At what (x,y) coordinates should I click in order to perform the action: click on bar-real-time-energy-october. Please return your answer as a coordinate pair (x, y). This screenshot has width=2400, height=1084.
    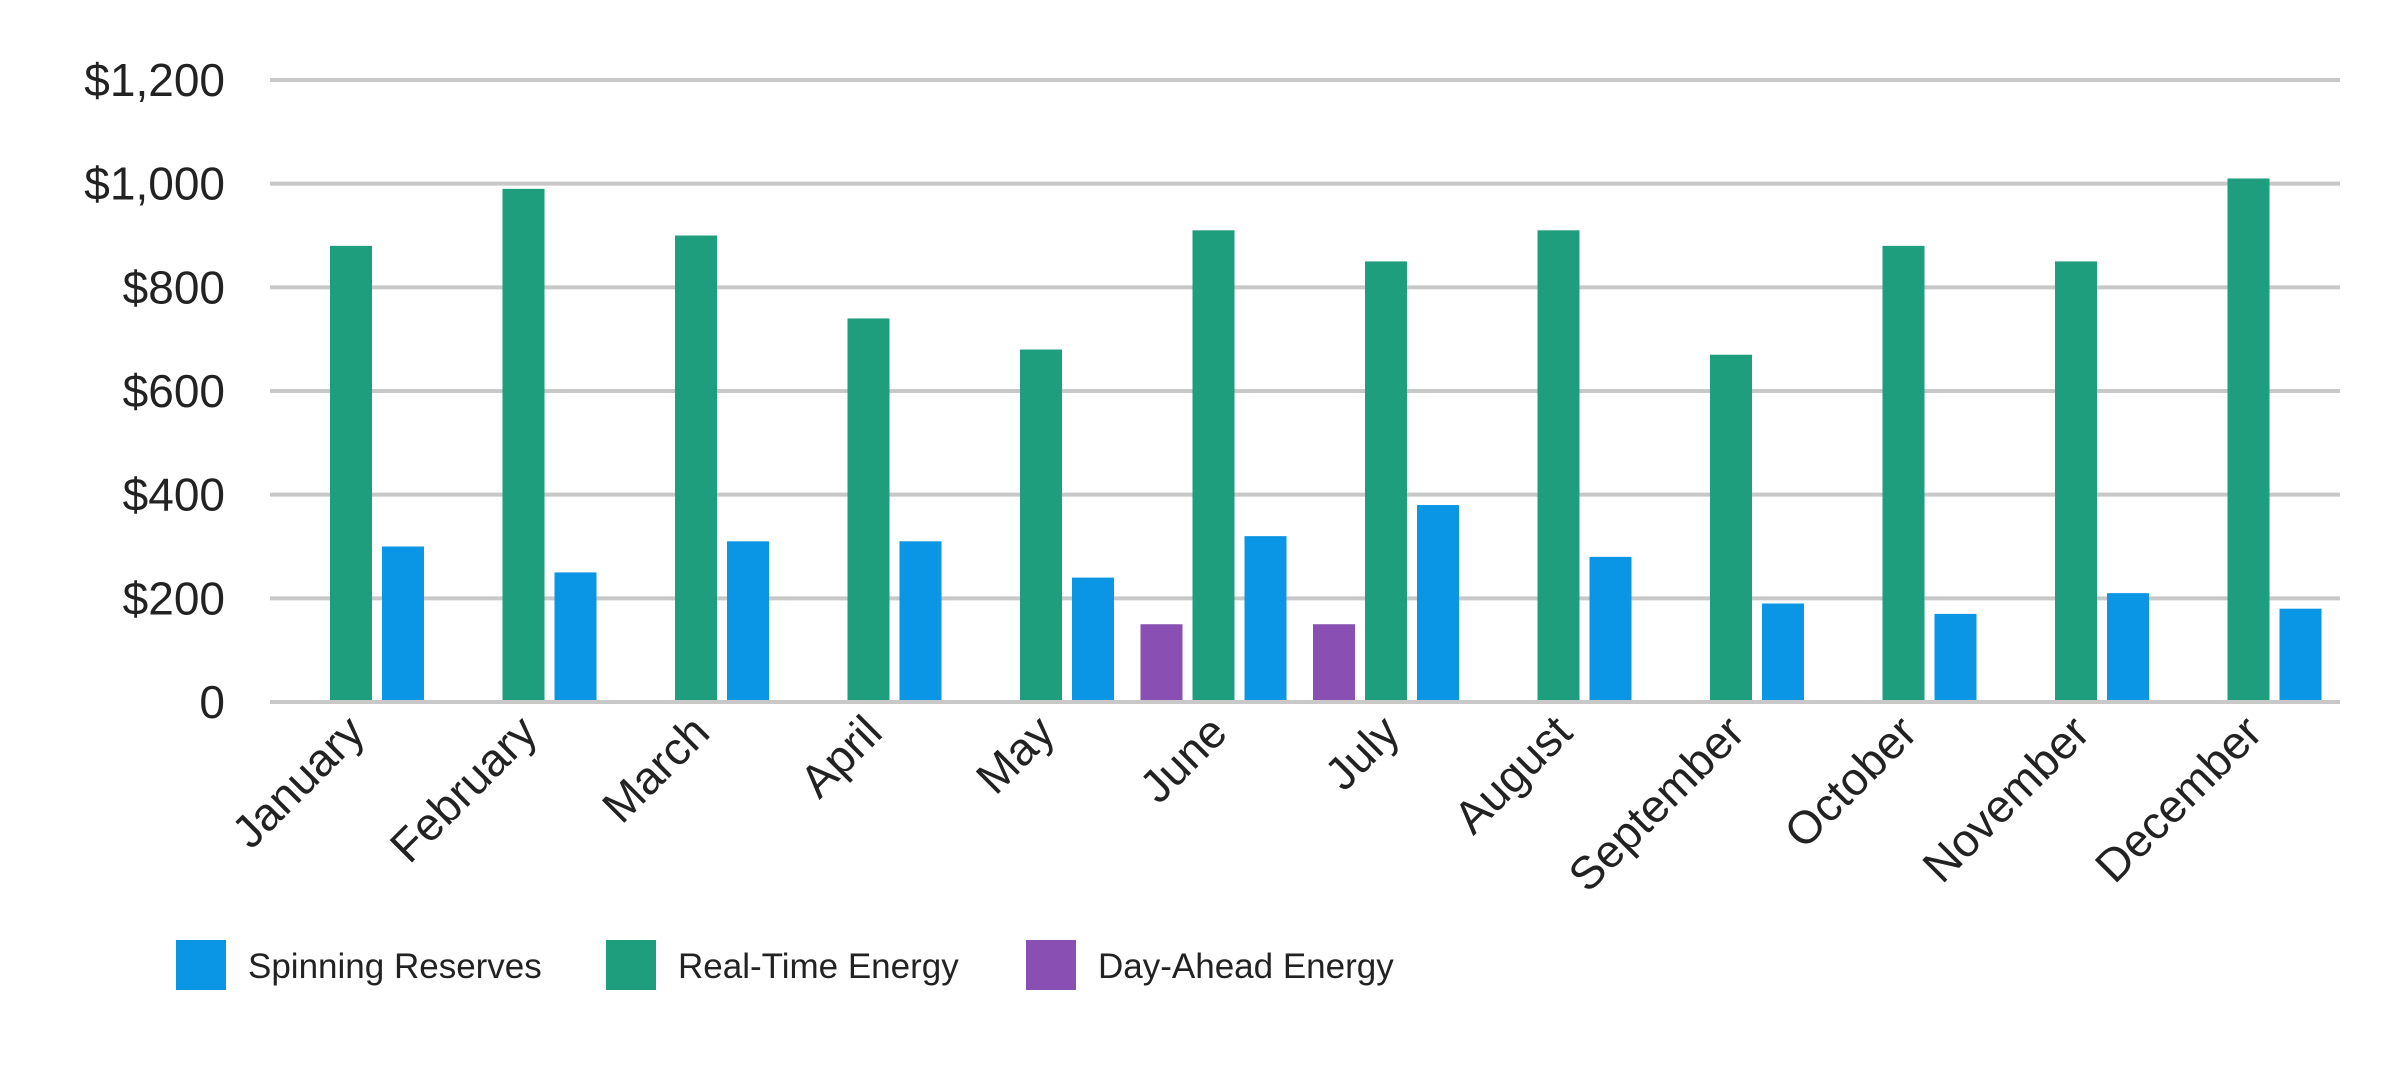
    Looking at the image, I should click on (1903, 473).